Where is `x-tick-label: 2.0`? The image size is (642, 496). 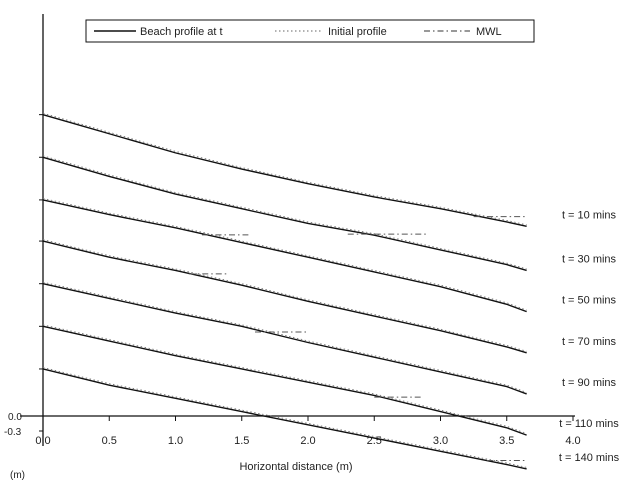
x-tick-label: 2.0 is located at coordinates (307, 441).